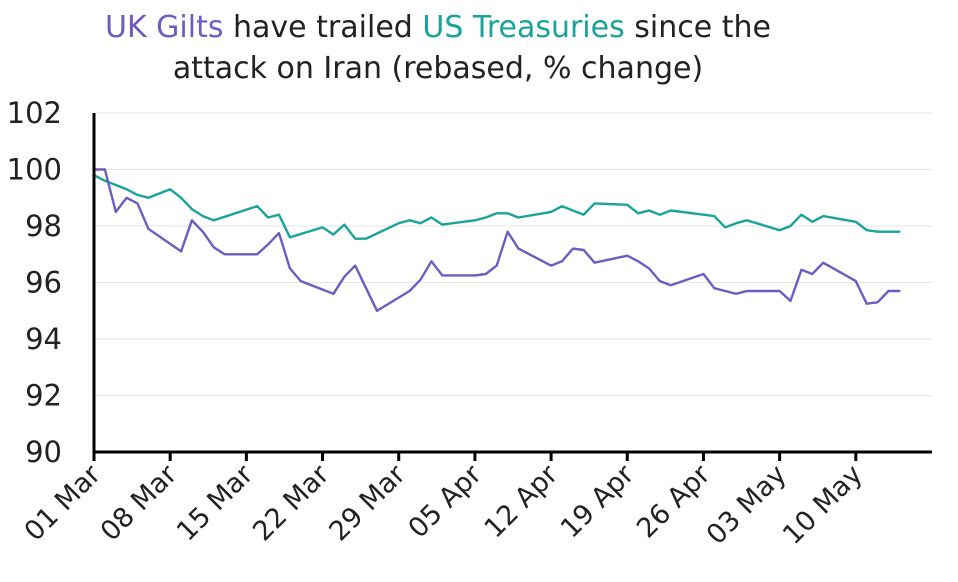 This screenshot has height=582, width=958. Describe the element at coordinates (43, 283) in the screenshot. I see `y-tick-label-96: 96` at that location.